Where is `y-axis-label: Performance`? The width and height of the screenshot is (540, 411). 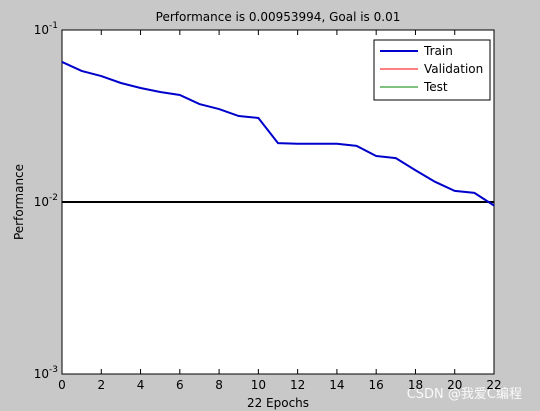 y-axis-label: Performance is located at coordinates (19, 202).